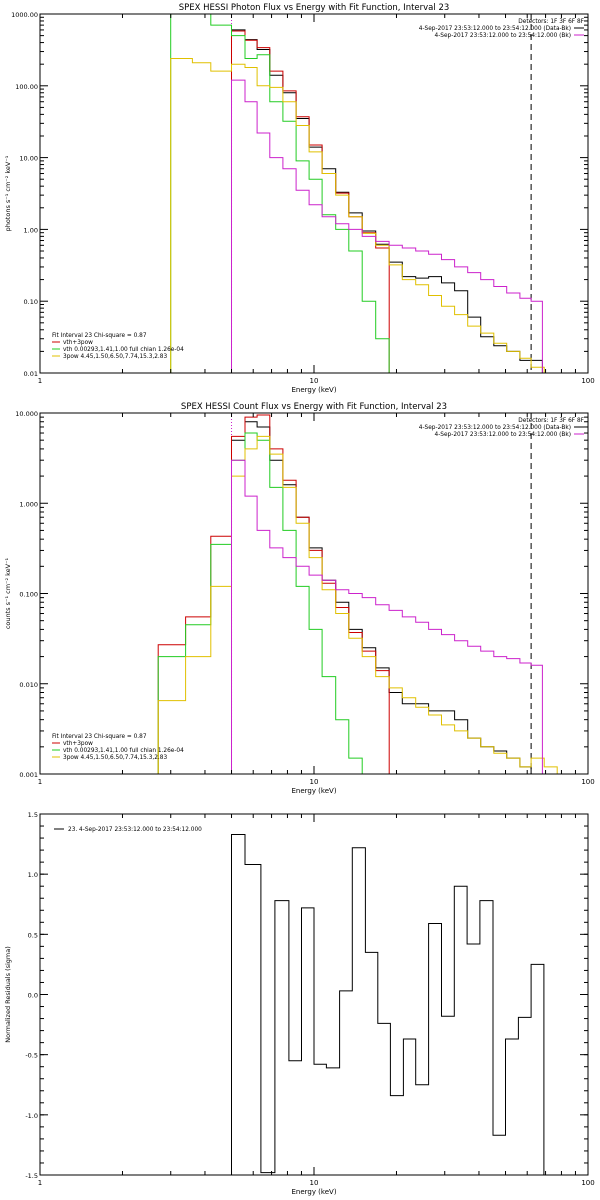 The height and width of the screenshot is (1200, 600). I want to click on y-tick-label: 0.10, so click(31, 302).